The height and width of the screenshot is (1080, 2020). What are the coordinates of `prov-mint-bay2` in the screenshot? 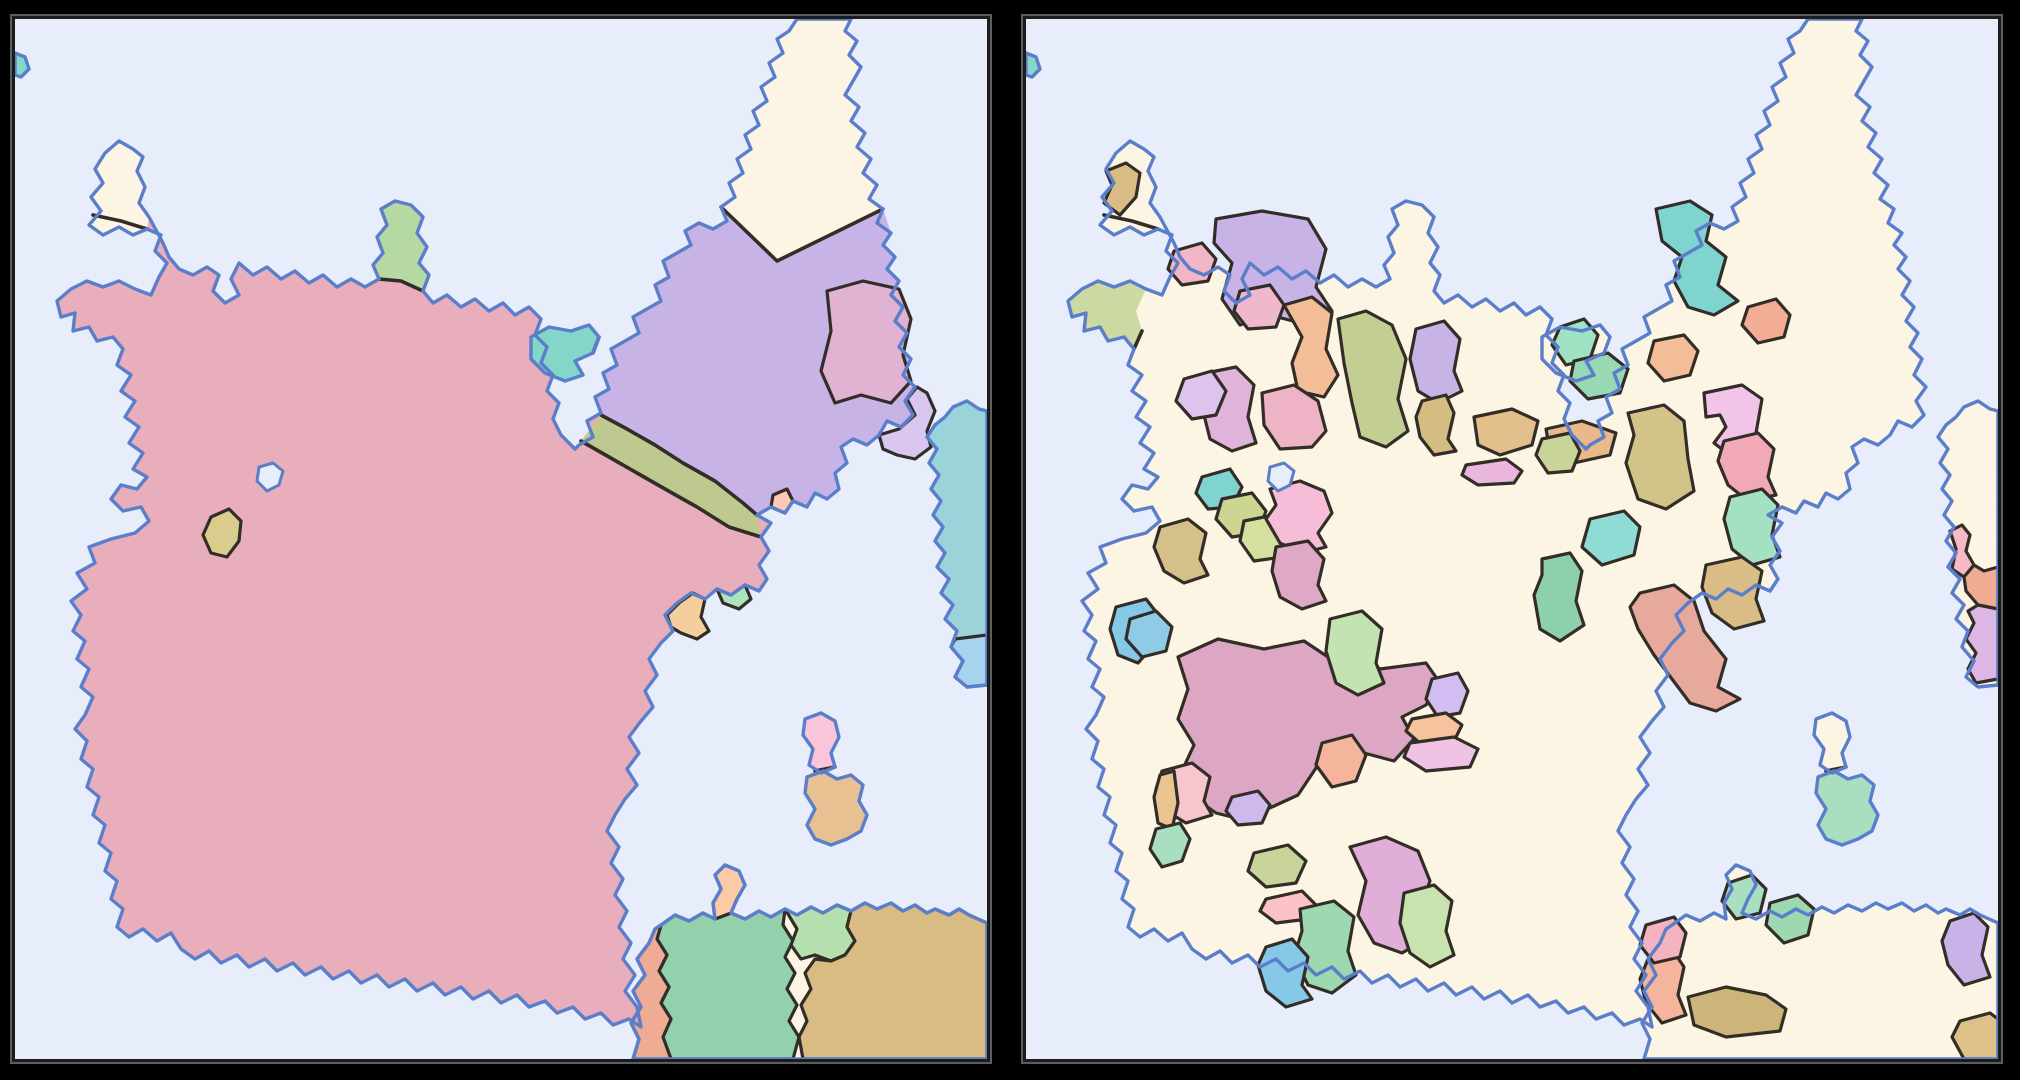 It's located at (1599, 376).